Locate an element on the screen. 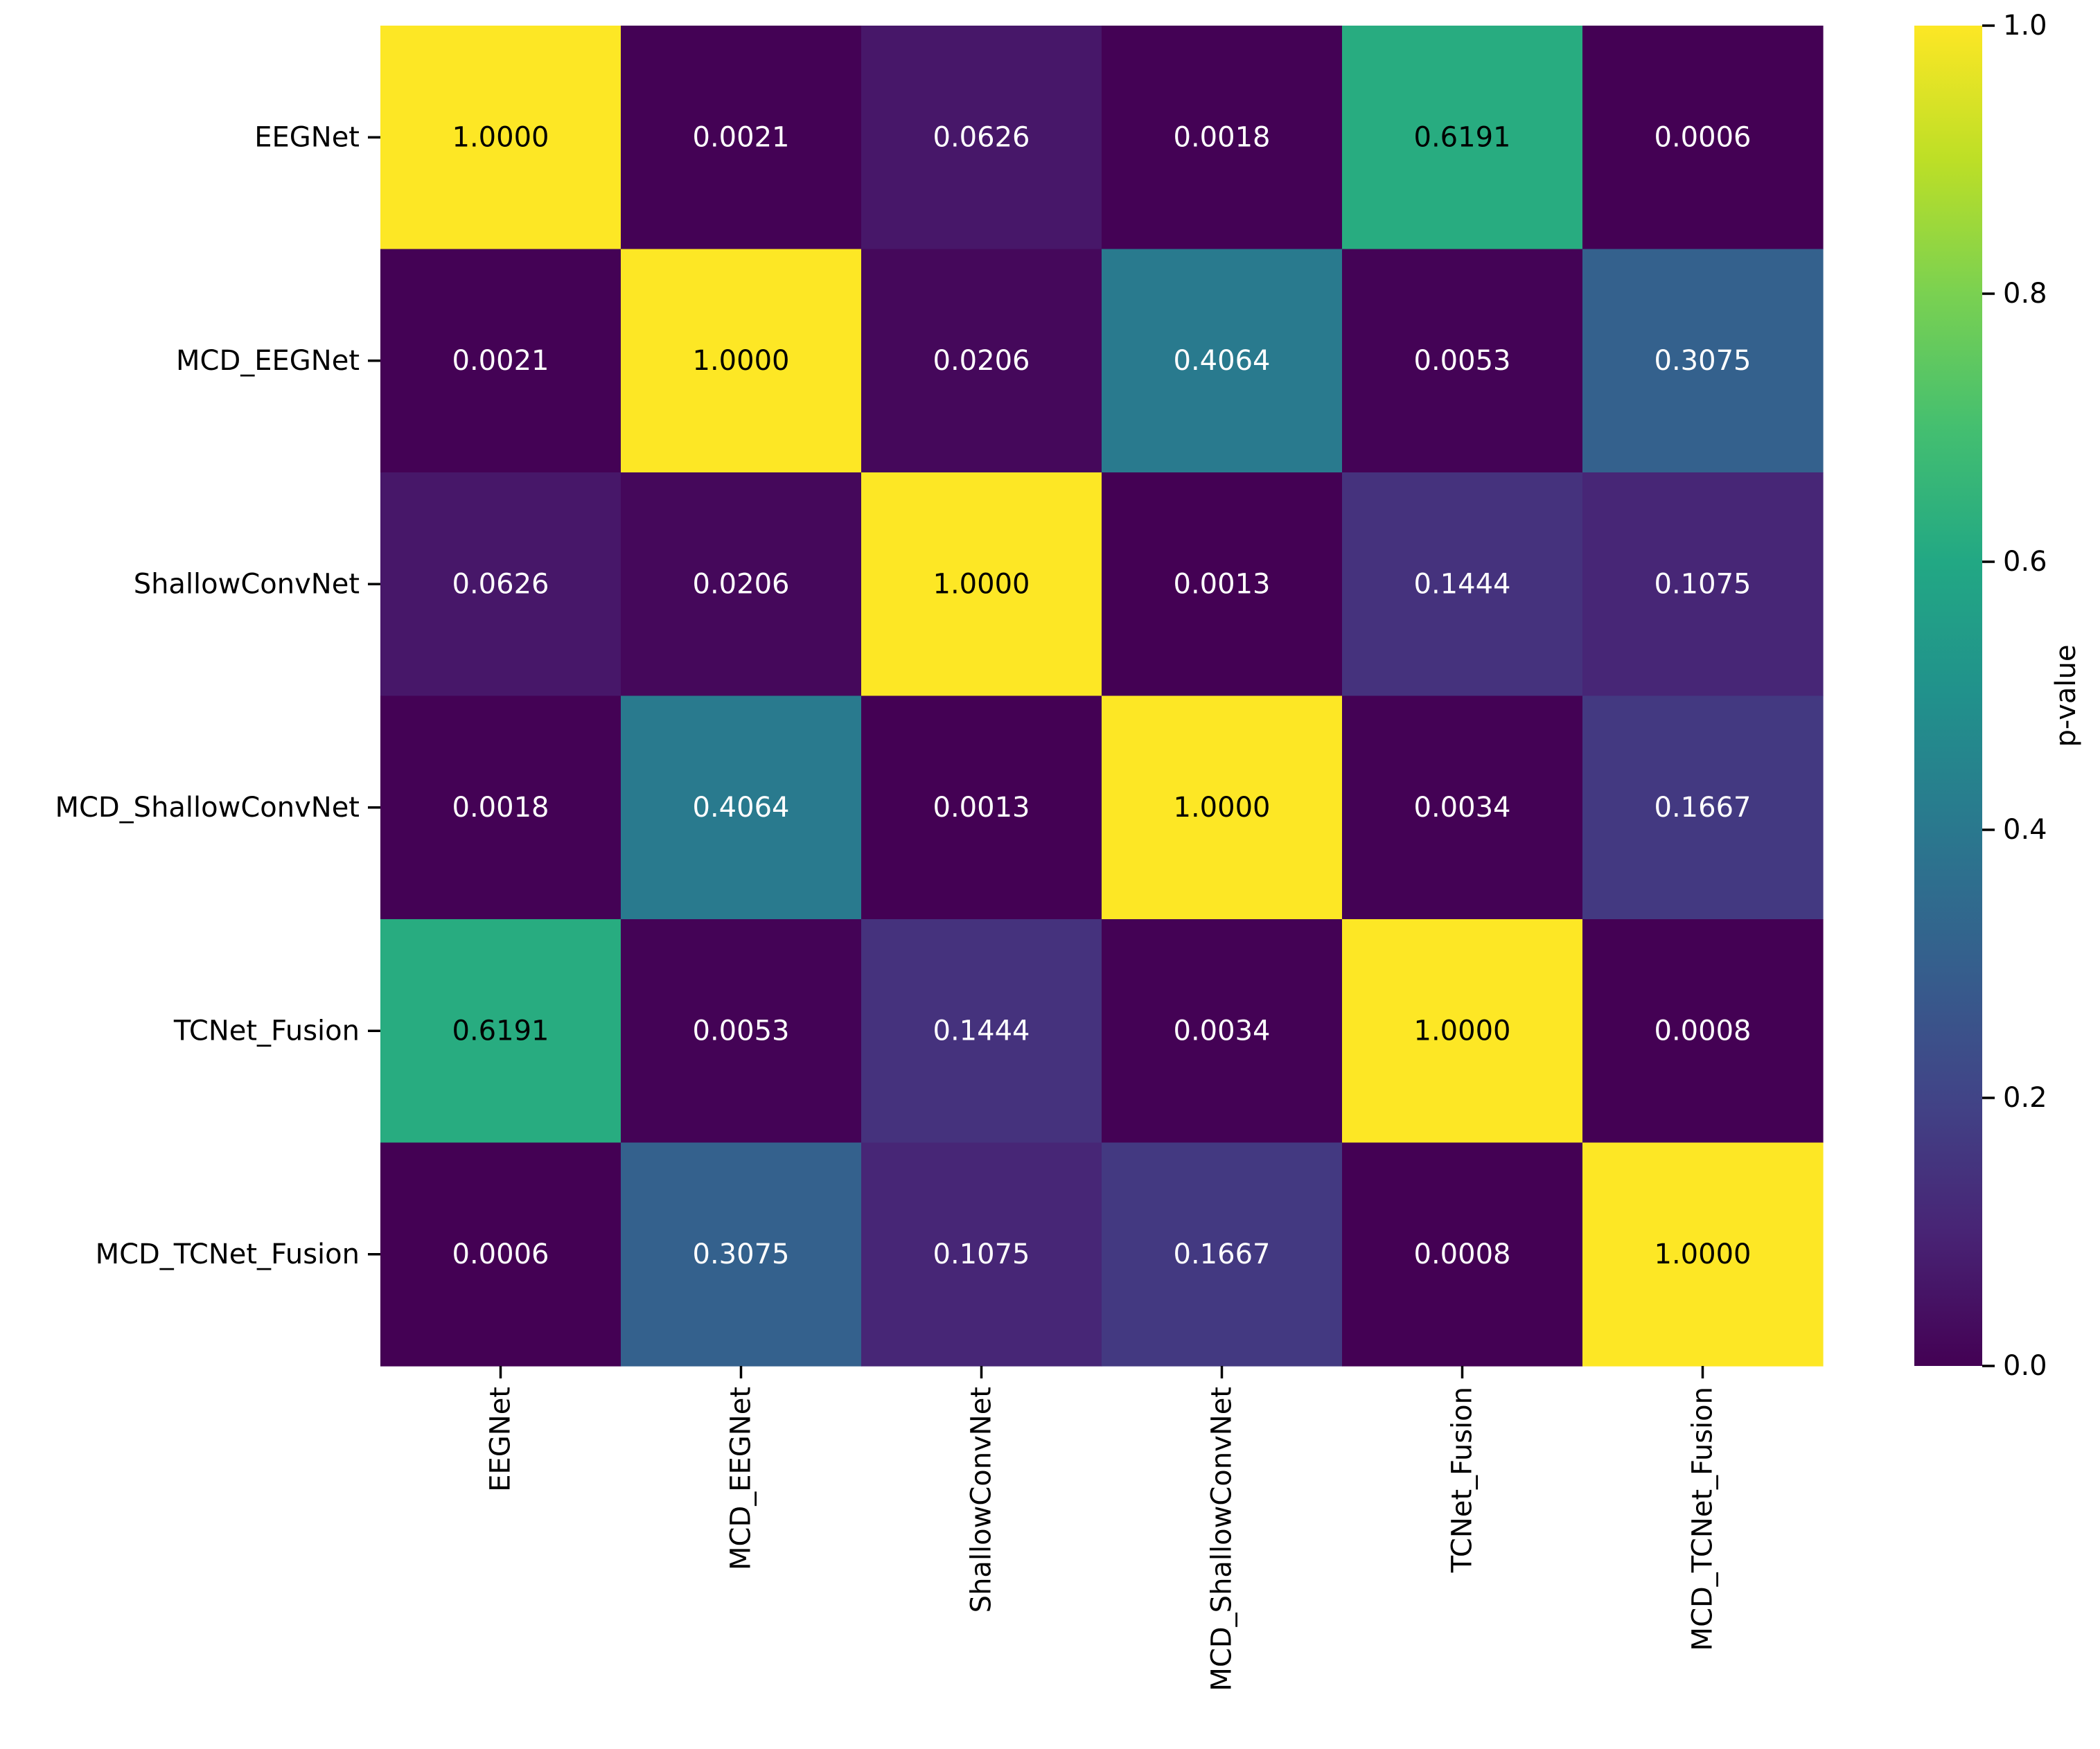 This screenshot has height=1749, width=2100. colorbar-tick-label: 1.0 is located at coordinates (2025, 26).